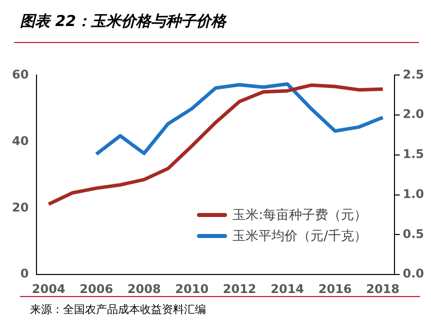  I want to click on x-tick-label: 2008, so click(144, 289).